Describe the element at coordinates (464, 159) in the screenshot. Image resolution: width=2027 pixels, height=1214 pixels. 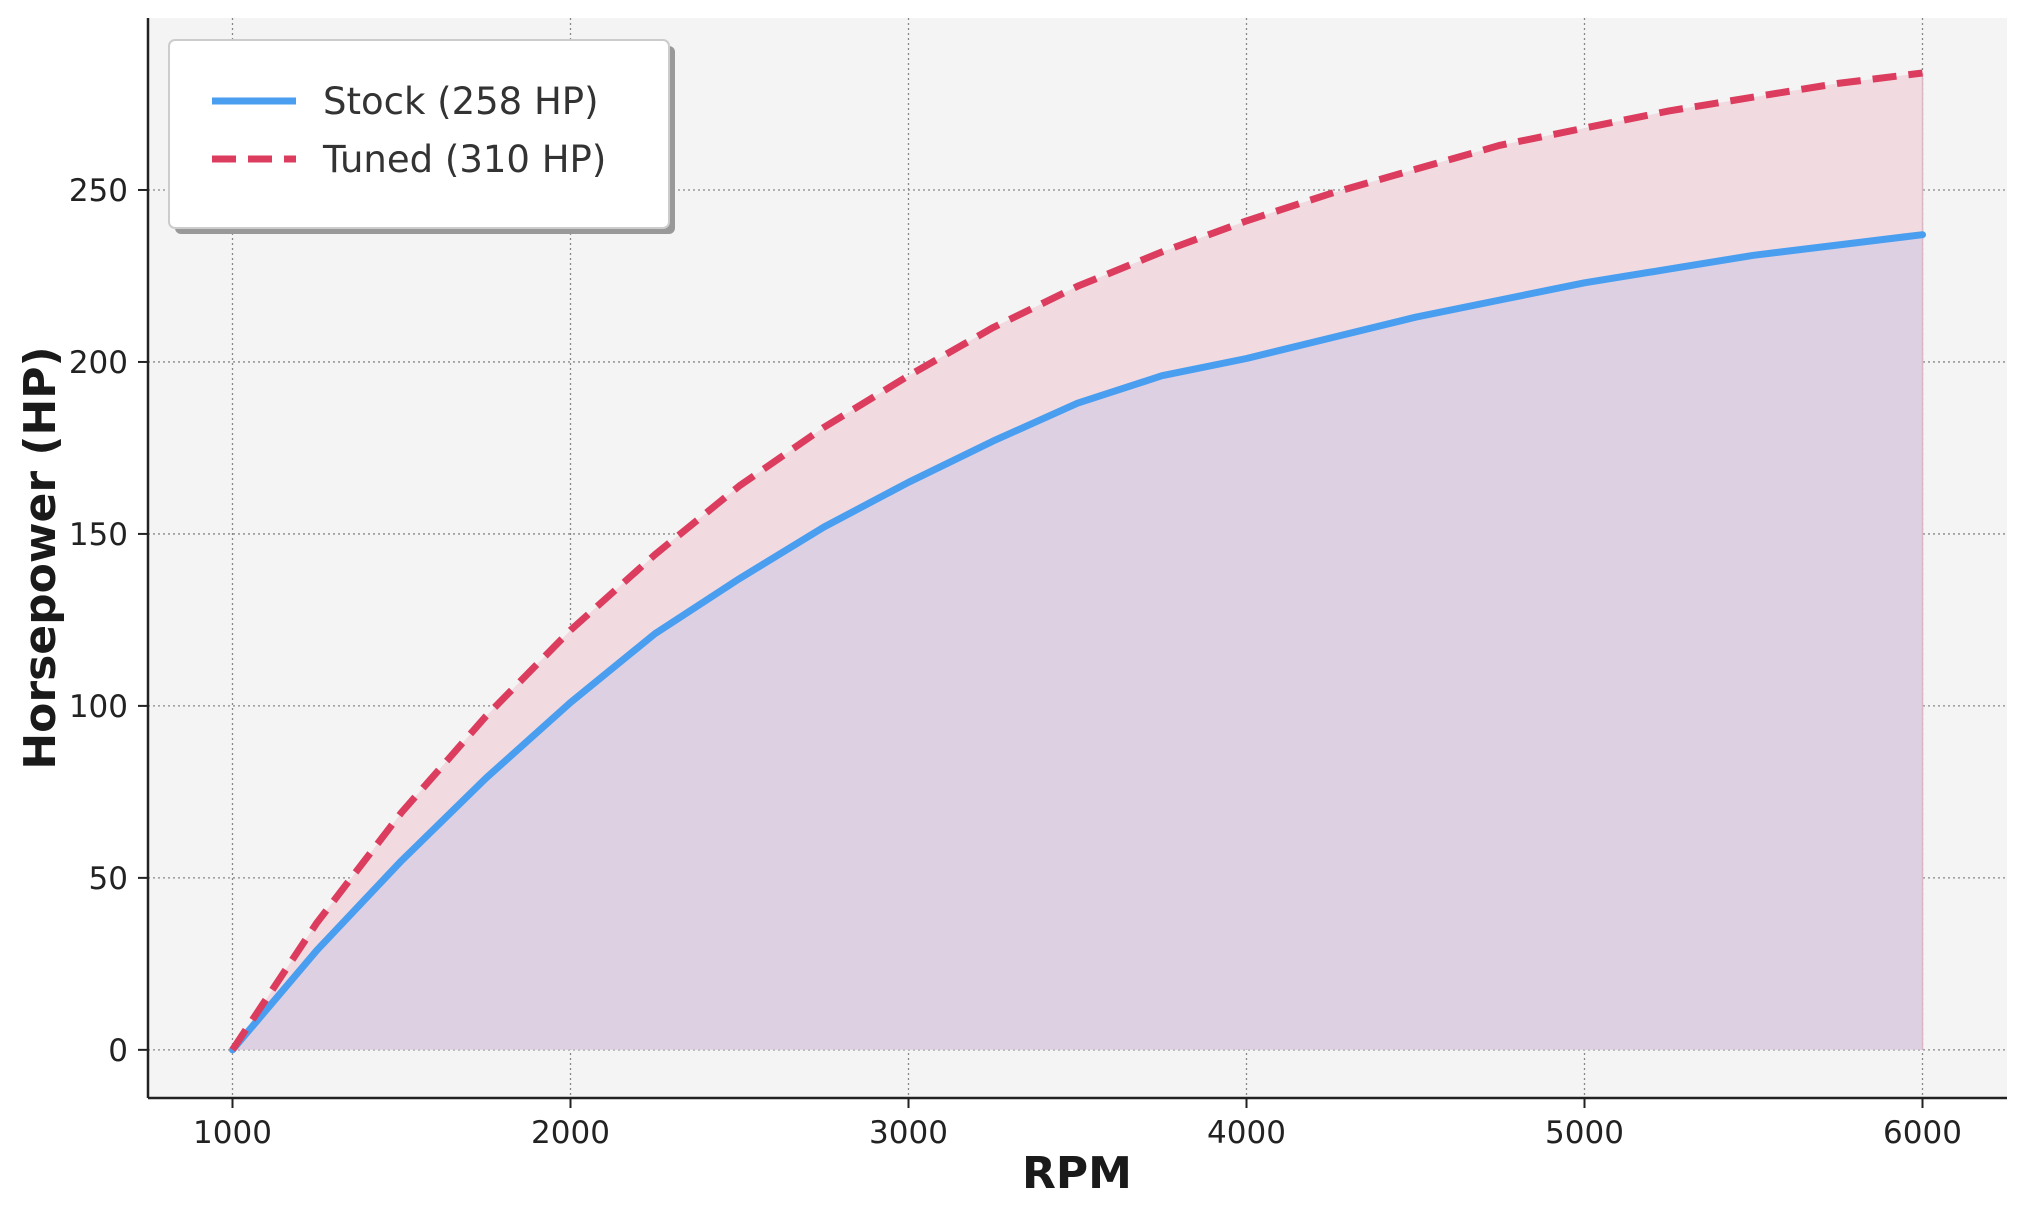
I see `legend-label-tuned: Tuned (310 HP)` at that location.